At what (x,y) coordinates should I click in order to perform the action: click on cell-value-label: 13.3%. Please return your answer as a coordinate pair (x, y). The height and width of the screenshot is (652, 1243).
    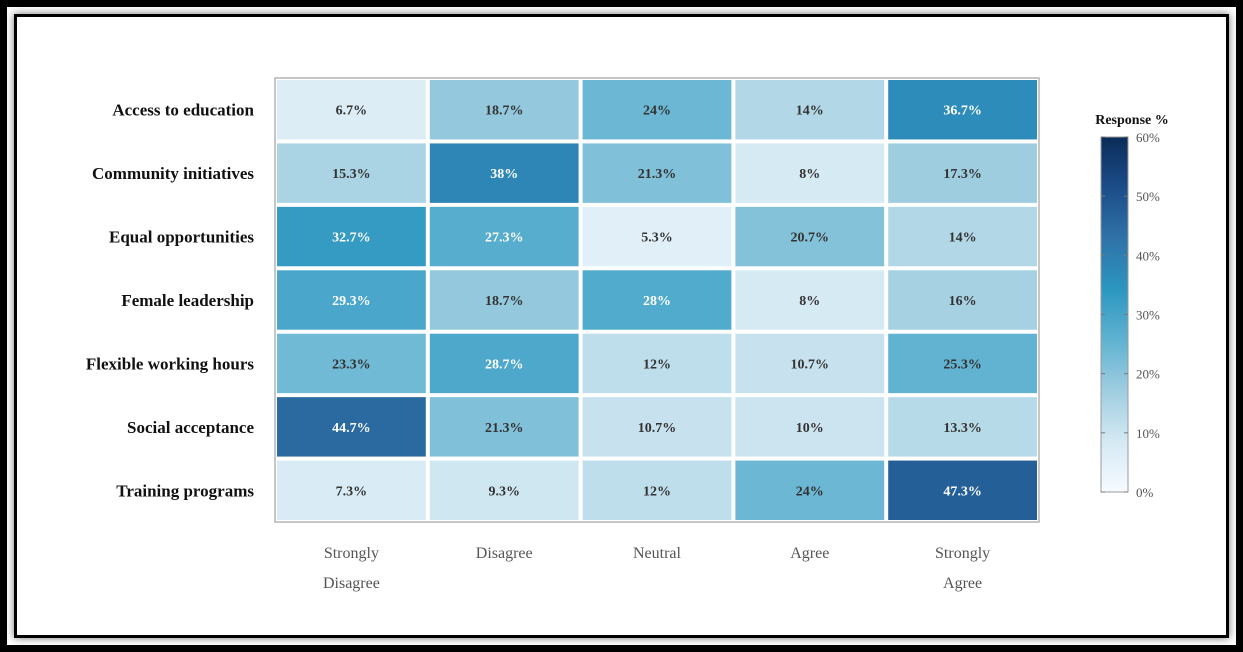
    Looking at the image, I should click on (962, 428).